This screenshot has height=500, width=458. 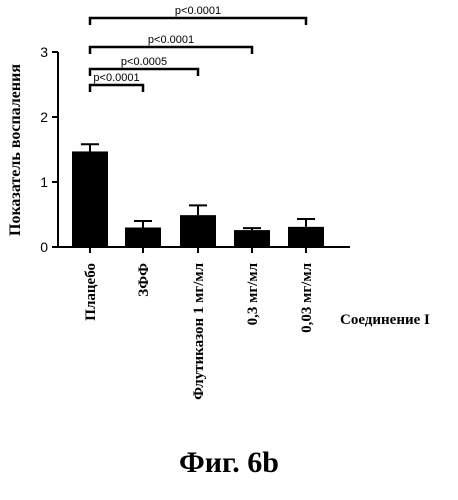 I want to click on significance-brackets: p<0.0001 p<0.0005 p<0.0001 p<0.0001, so click(x=198, y=48).